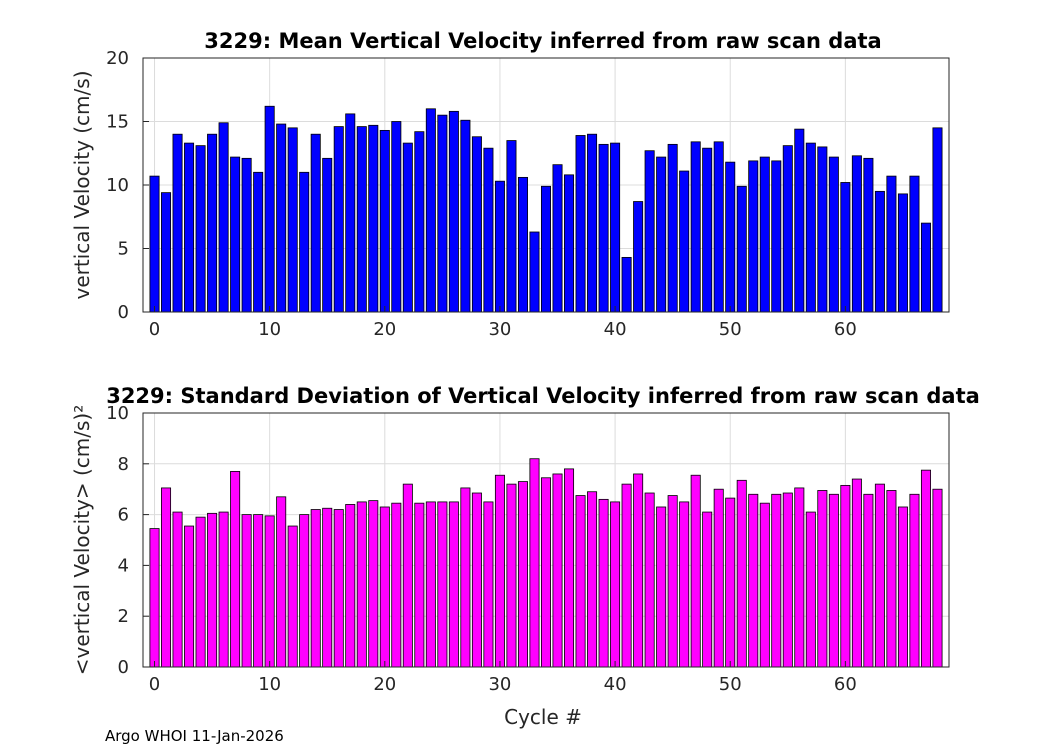  Describe the element at coordinates (123, 667) in the screenshot. I see `y-tick-label: 0` at that location.